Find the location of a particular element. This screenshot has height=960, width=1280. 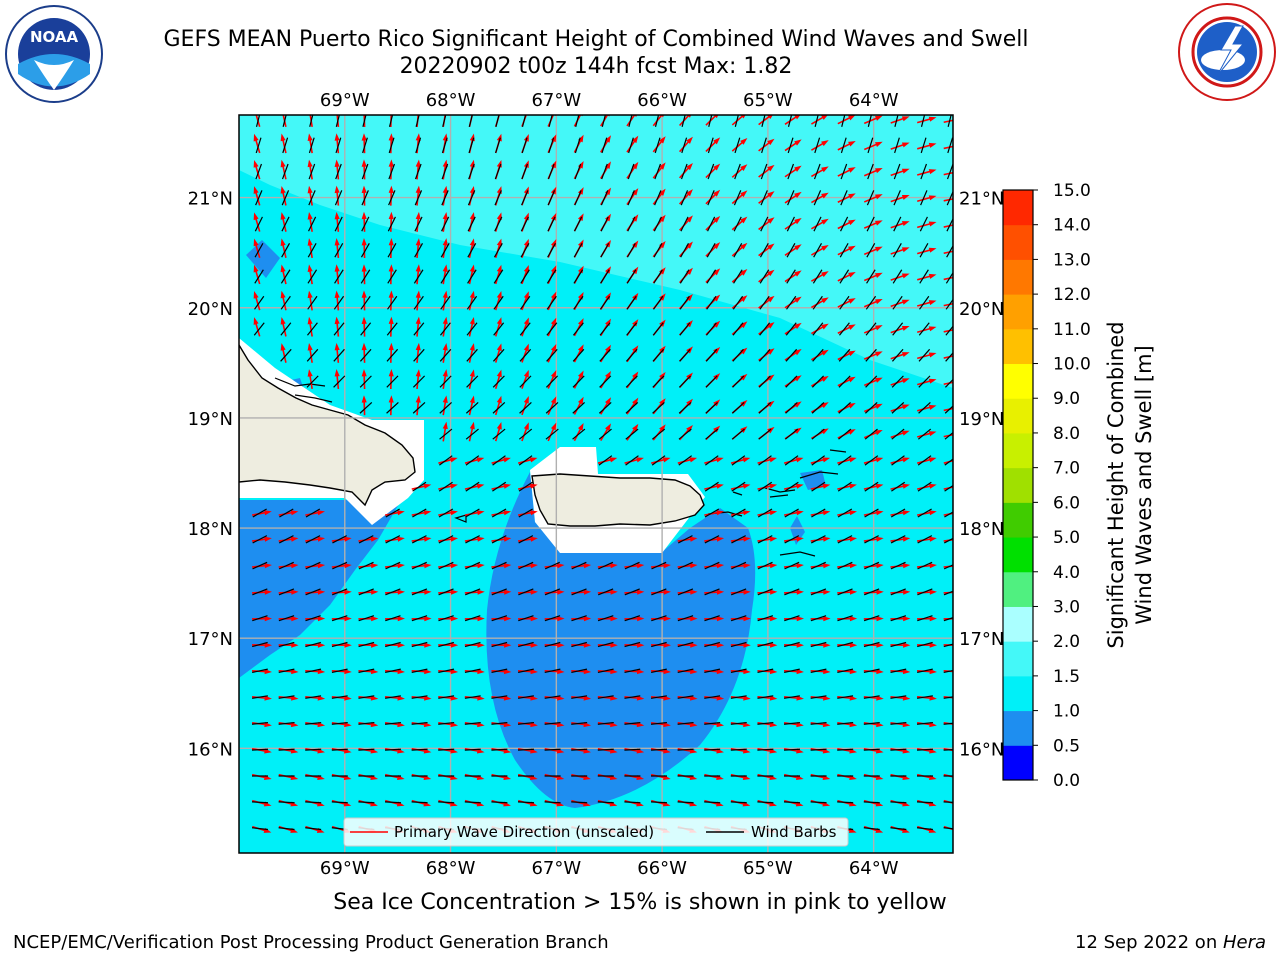

lon-tick-top-0: 69°W is located at coordinates (345, 100).